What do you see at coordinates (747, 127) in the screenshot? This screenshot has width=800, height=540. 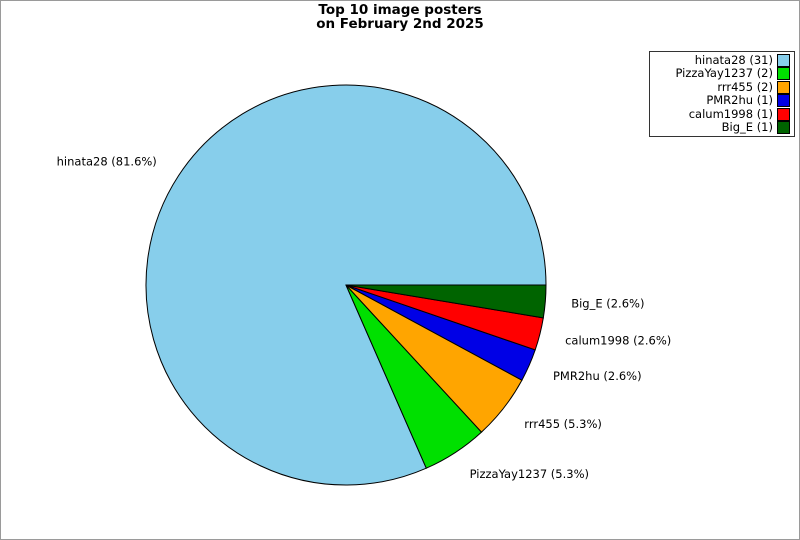 I see `legend-label: Big_E (1)` at bounding box center [747, 127].